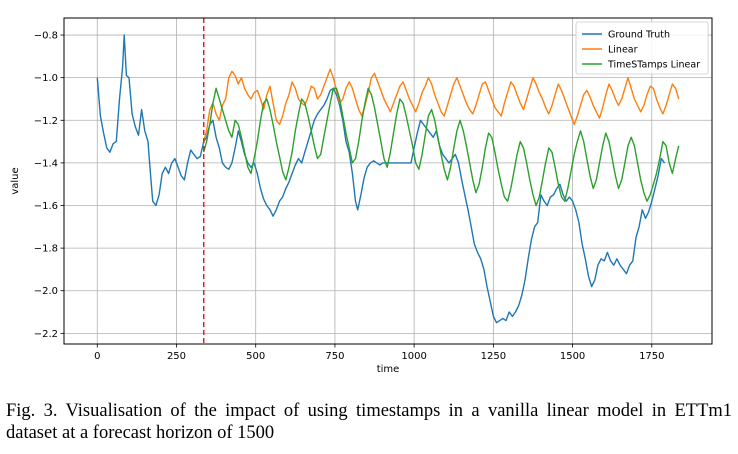 The height and width of the screenshot is (454, 738). Describe the element at coordinates (441, 105) in the screenshot. I see `series-line-linear` at that location.